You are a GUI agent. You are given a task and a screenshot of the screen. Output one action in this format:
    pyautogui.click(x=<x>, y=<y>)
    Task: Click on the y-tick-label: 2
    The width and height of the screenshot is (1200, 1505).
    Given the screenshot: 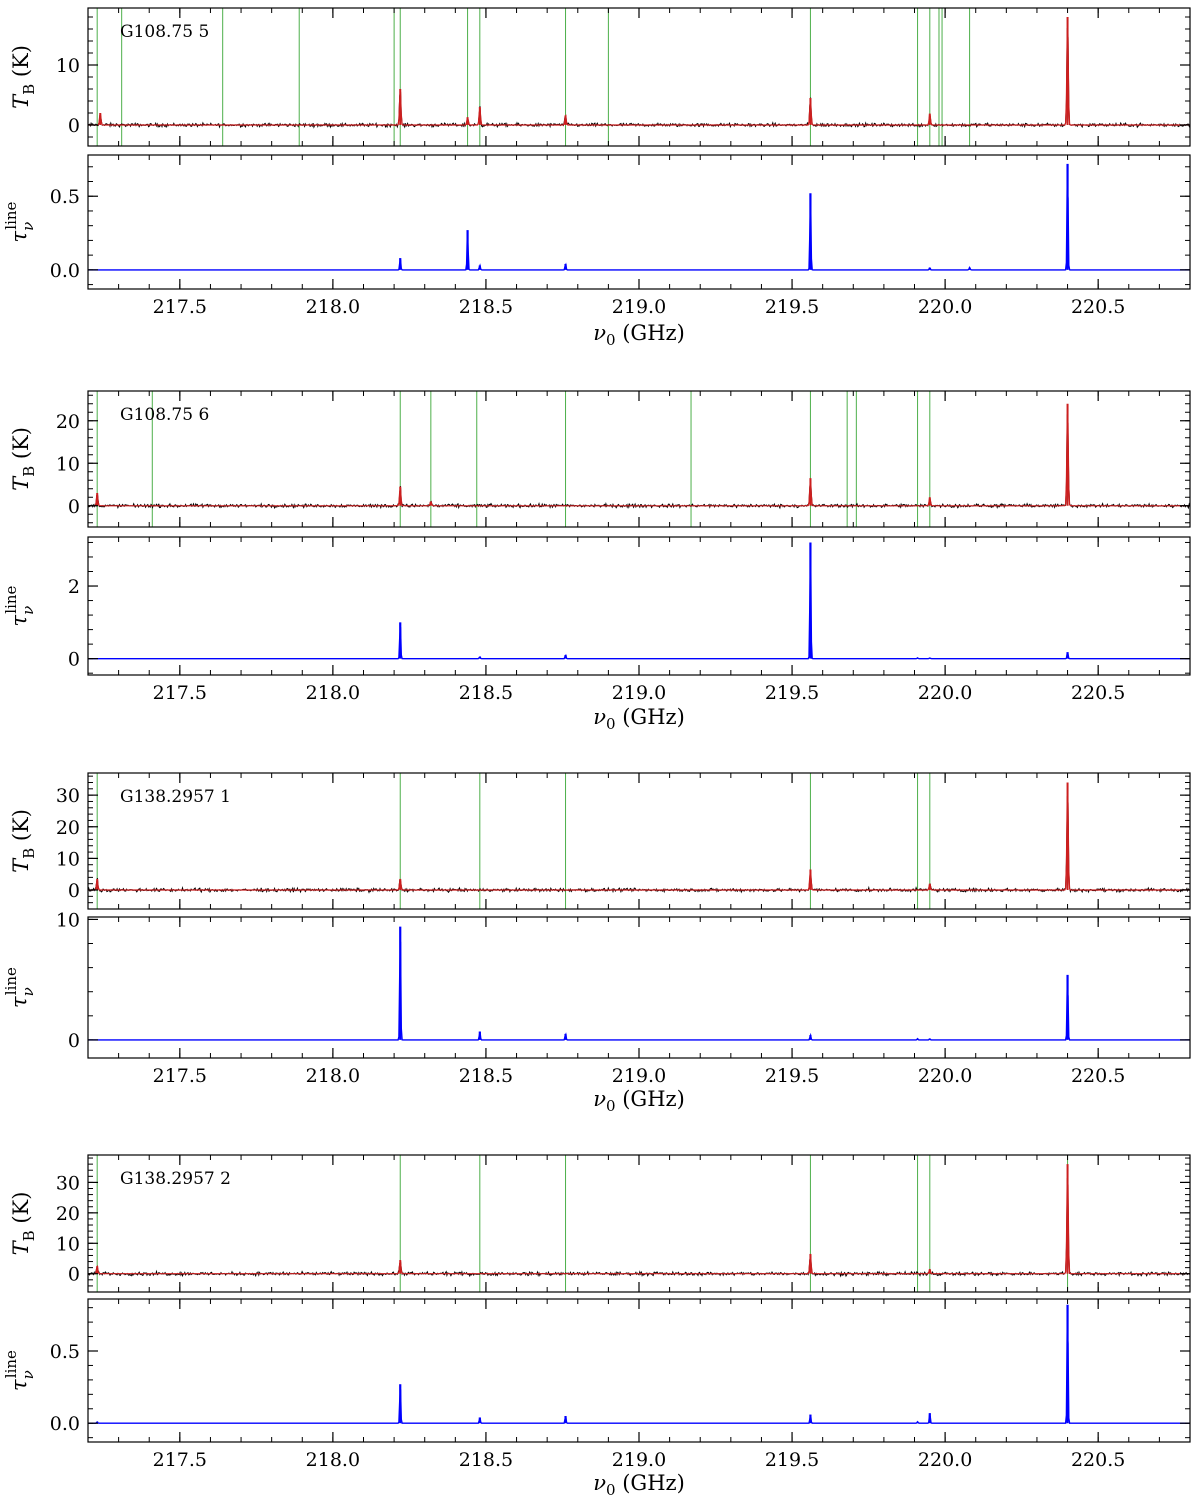 What is the action you would take?
    pyautogui.click(x=74, y=587)
    